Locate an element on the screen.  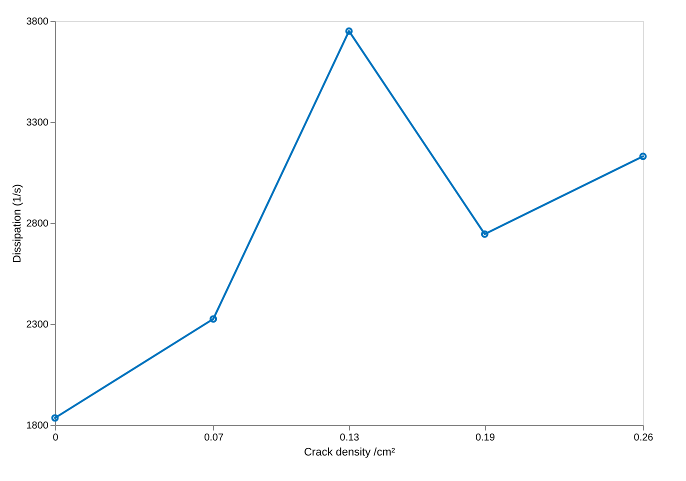
x-tick-label: 0.07 is located at coordinates (214, 438).